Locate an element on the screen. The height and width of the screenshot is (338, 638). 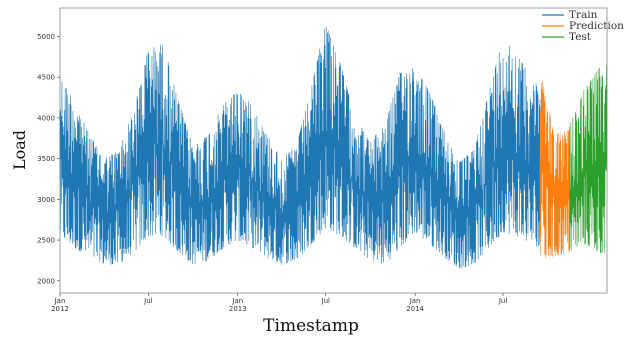
y-tick-label: 4500 is located at coordinates (46, 78).